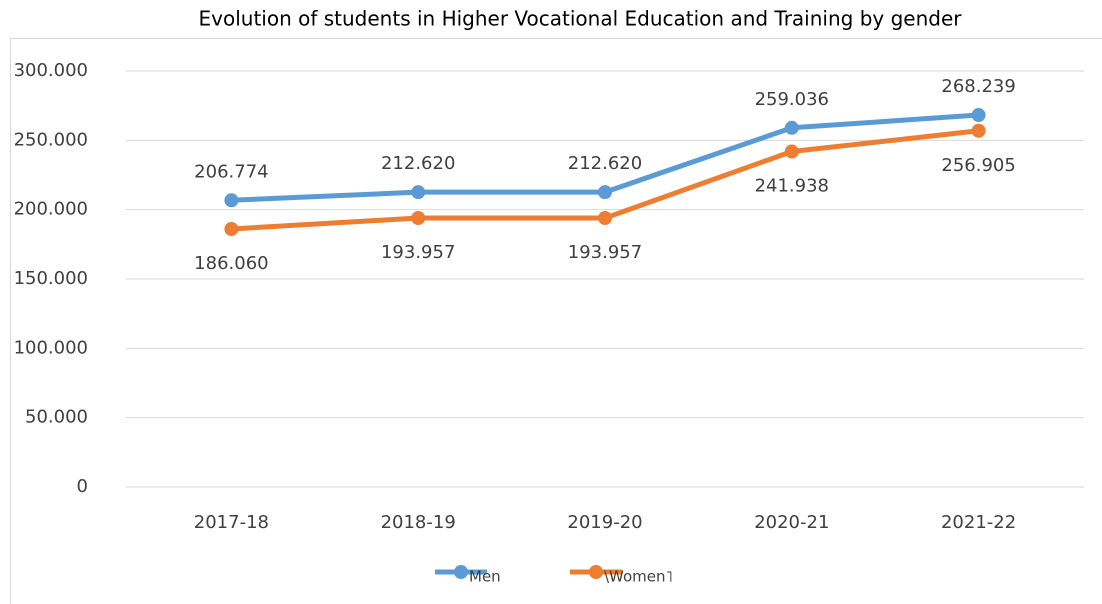 Image resolution: width=1102 pixels, height=604 pixels. Describe the element at coordinates (978, 86) in the screenshot. I see `data-label: 268.239` at that location.